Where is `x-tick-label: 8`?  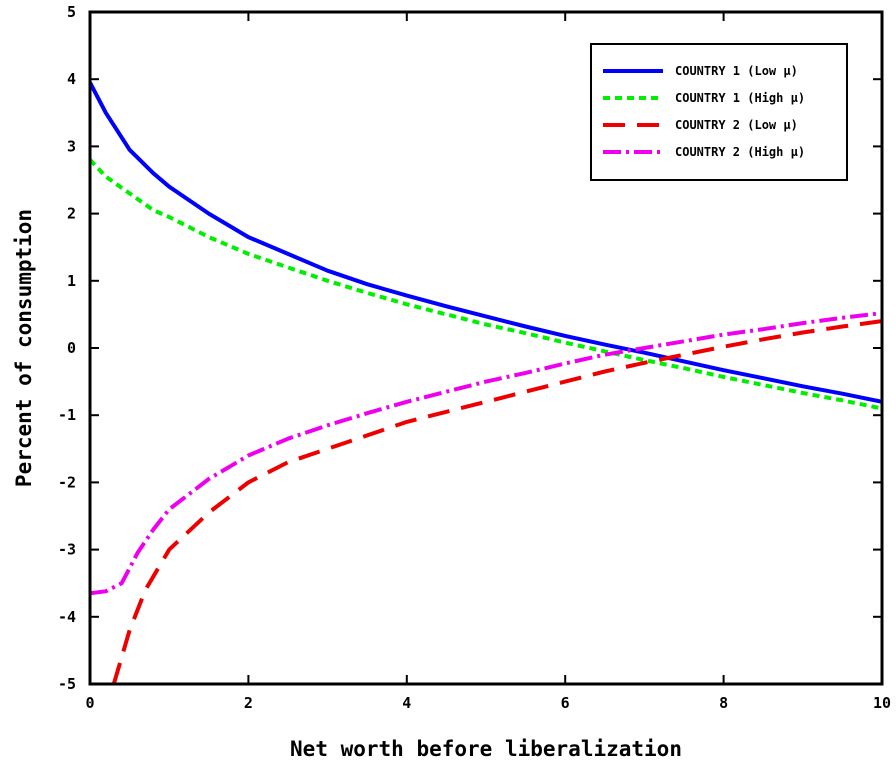 x-tick-label: 8 is located at coordinates (723, 703).